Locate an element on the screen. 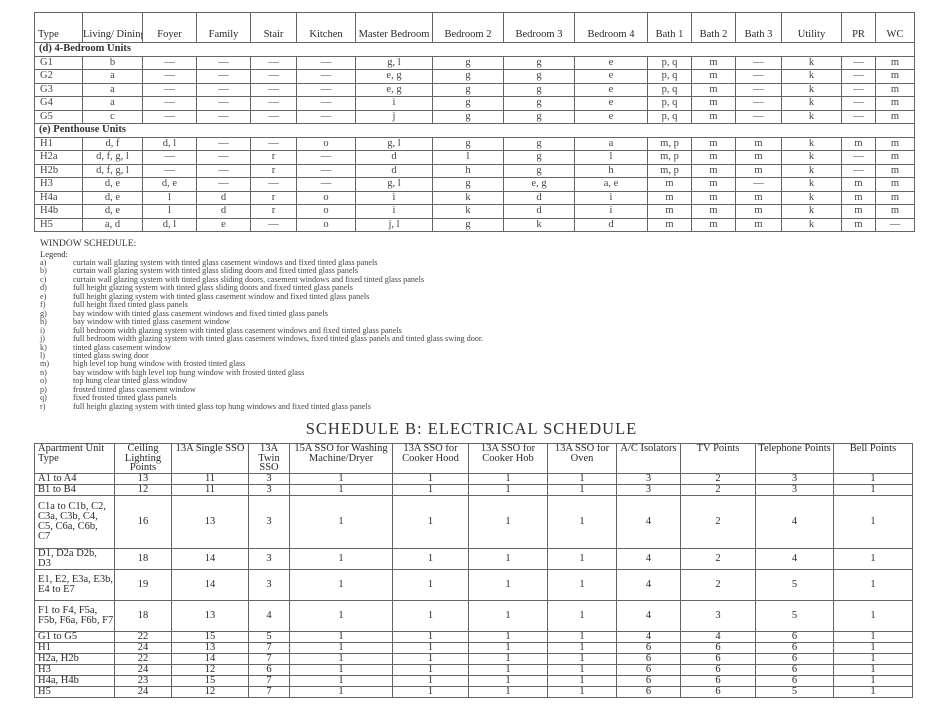 This screenshot has width=943, height=717. table-cell: a, e is located at coordinates (611, 184).